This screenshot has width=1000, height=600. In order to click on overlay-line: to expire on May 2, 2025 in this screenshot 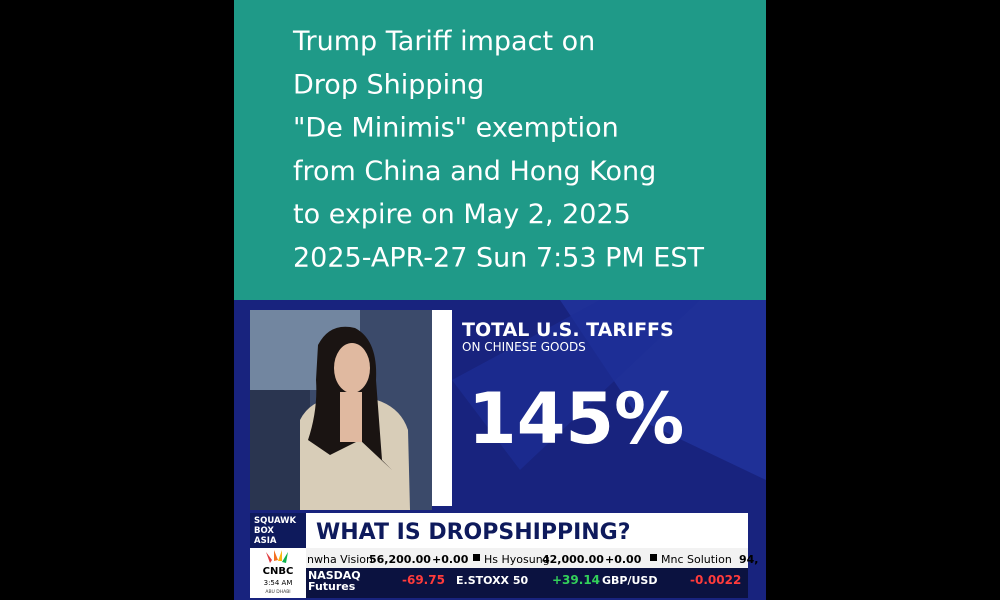, I will do `click(462, 214)`.